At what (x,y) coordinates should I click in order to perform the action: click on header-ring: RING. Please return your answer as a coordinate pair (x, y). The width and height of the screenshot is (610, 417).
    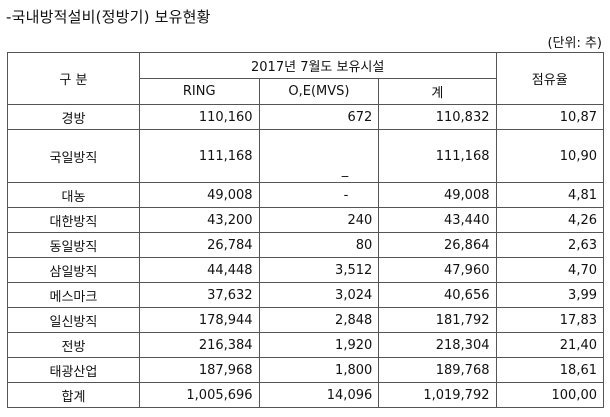
    Looking at the image, I should click on (199, 91).